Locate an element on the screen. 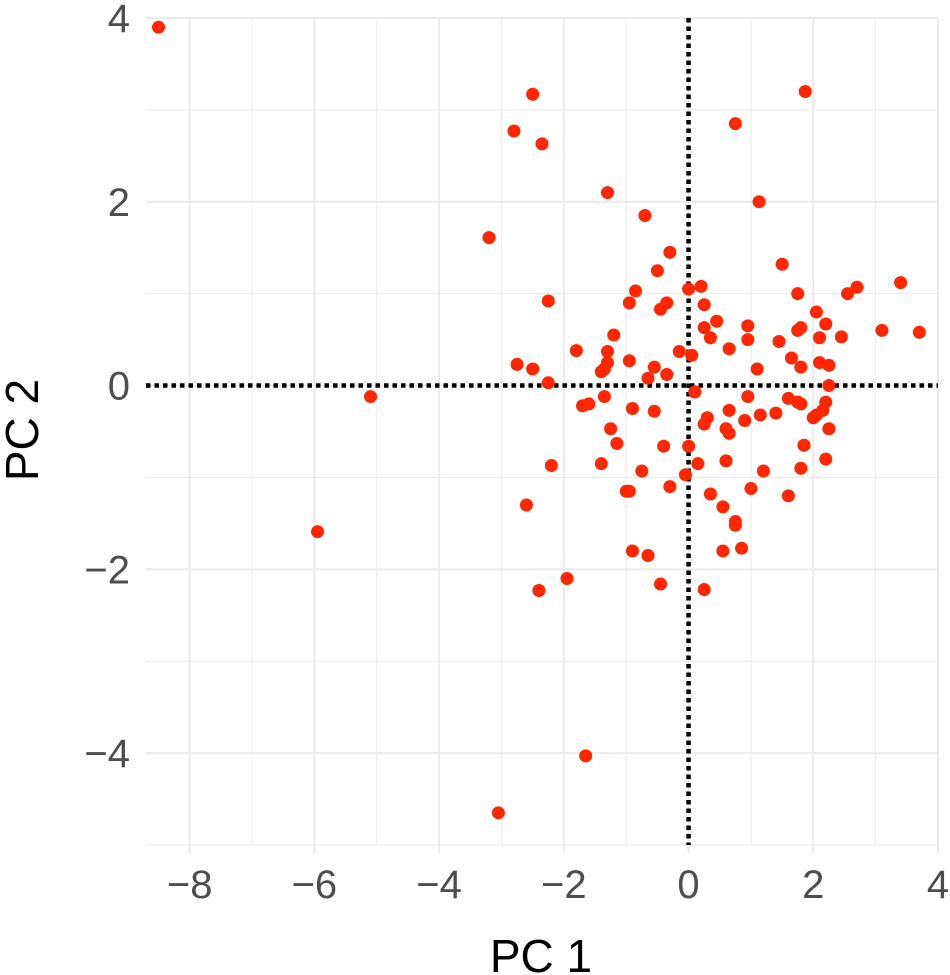 The width and height of the screenshot is (950, 975). y-tick-label: 4 is located at coordinates (119, 20).